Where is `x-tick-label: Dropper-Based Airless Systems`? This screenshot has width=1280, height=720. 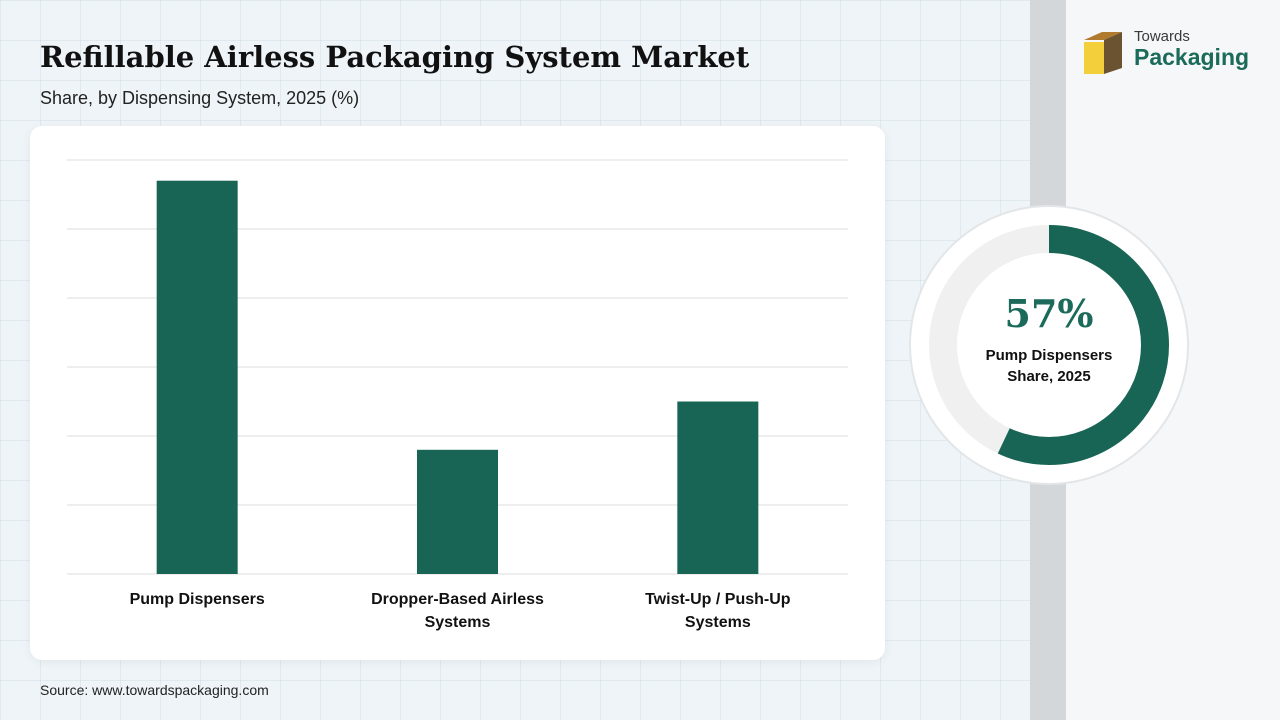
x-tick-label: Dropper-Based Airless Systems is located at coordinates (457, 611).